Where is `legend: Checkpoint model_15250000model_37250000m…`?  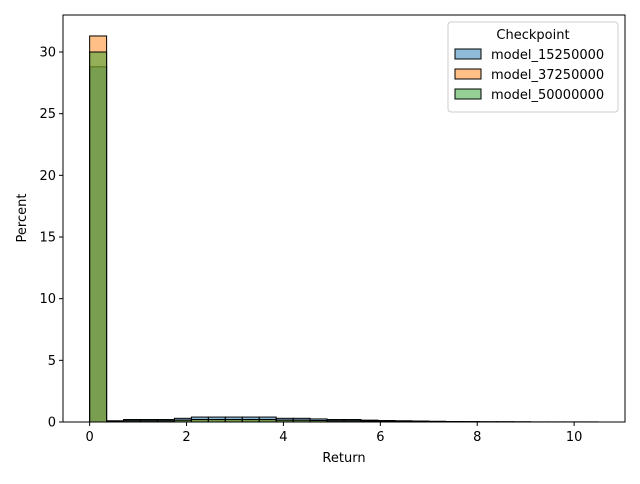 legend: Checkpoint model_15250000model_37250000m… is located at coordinates (533, 67).